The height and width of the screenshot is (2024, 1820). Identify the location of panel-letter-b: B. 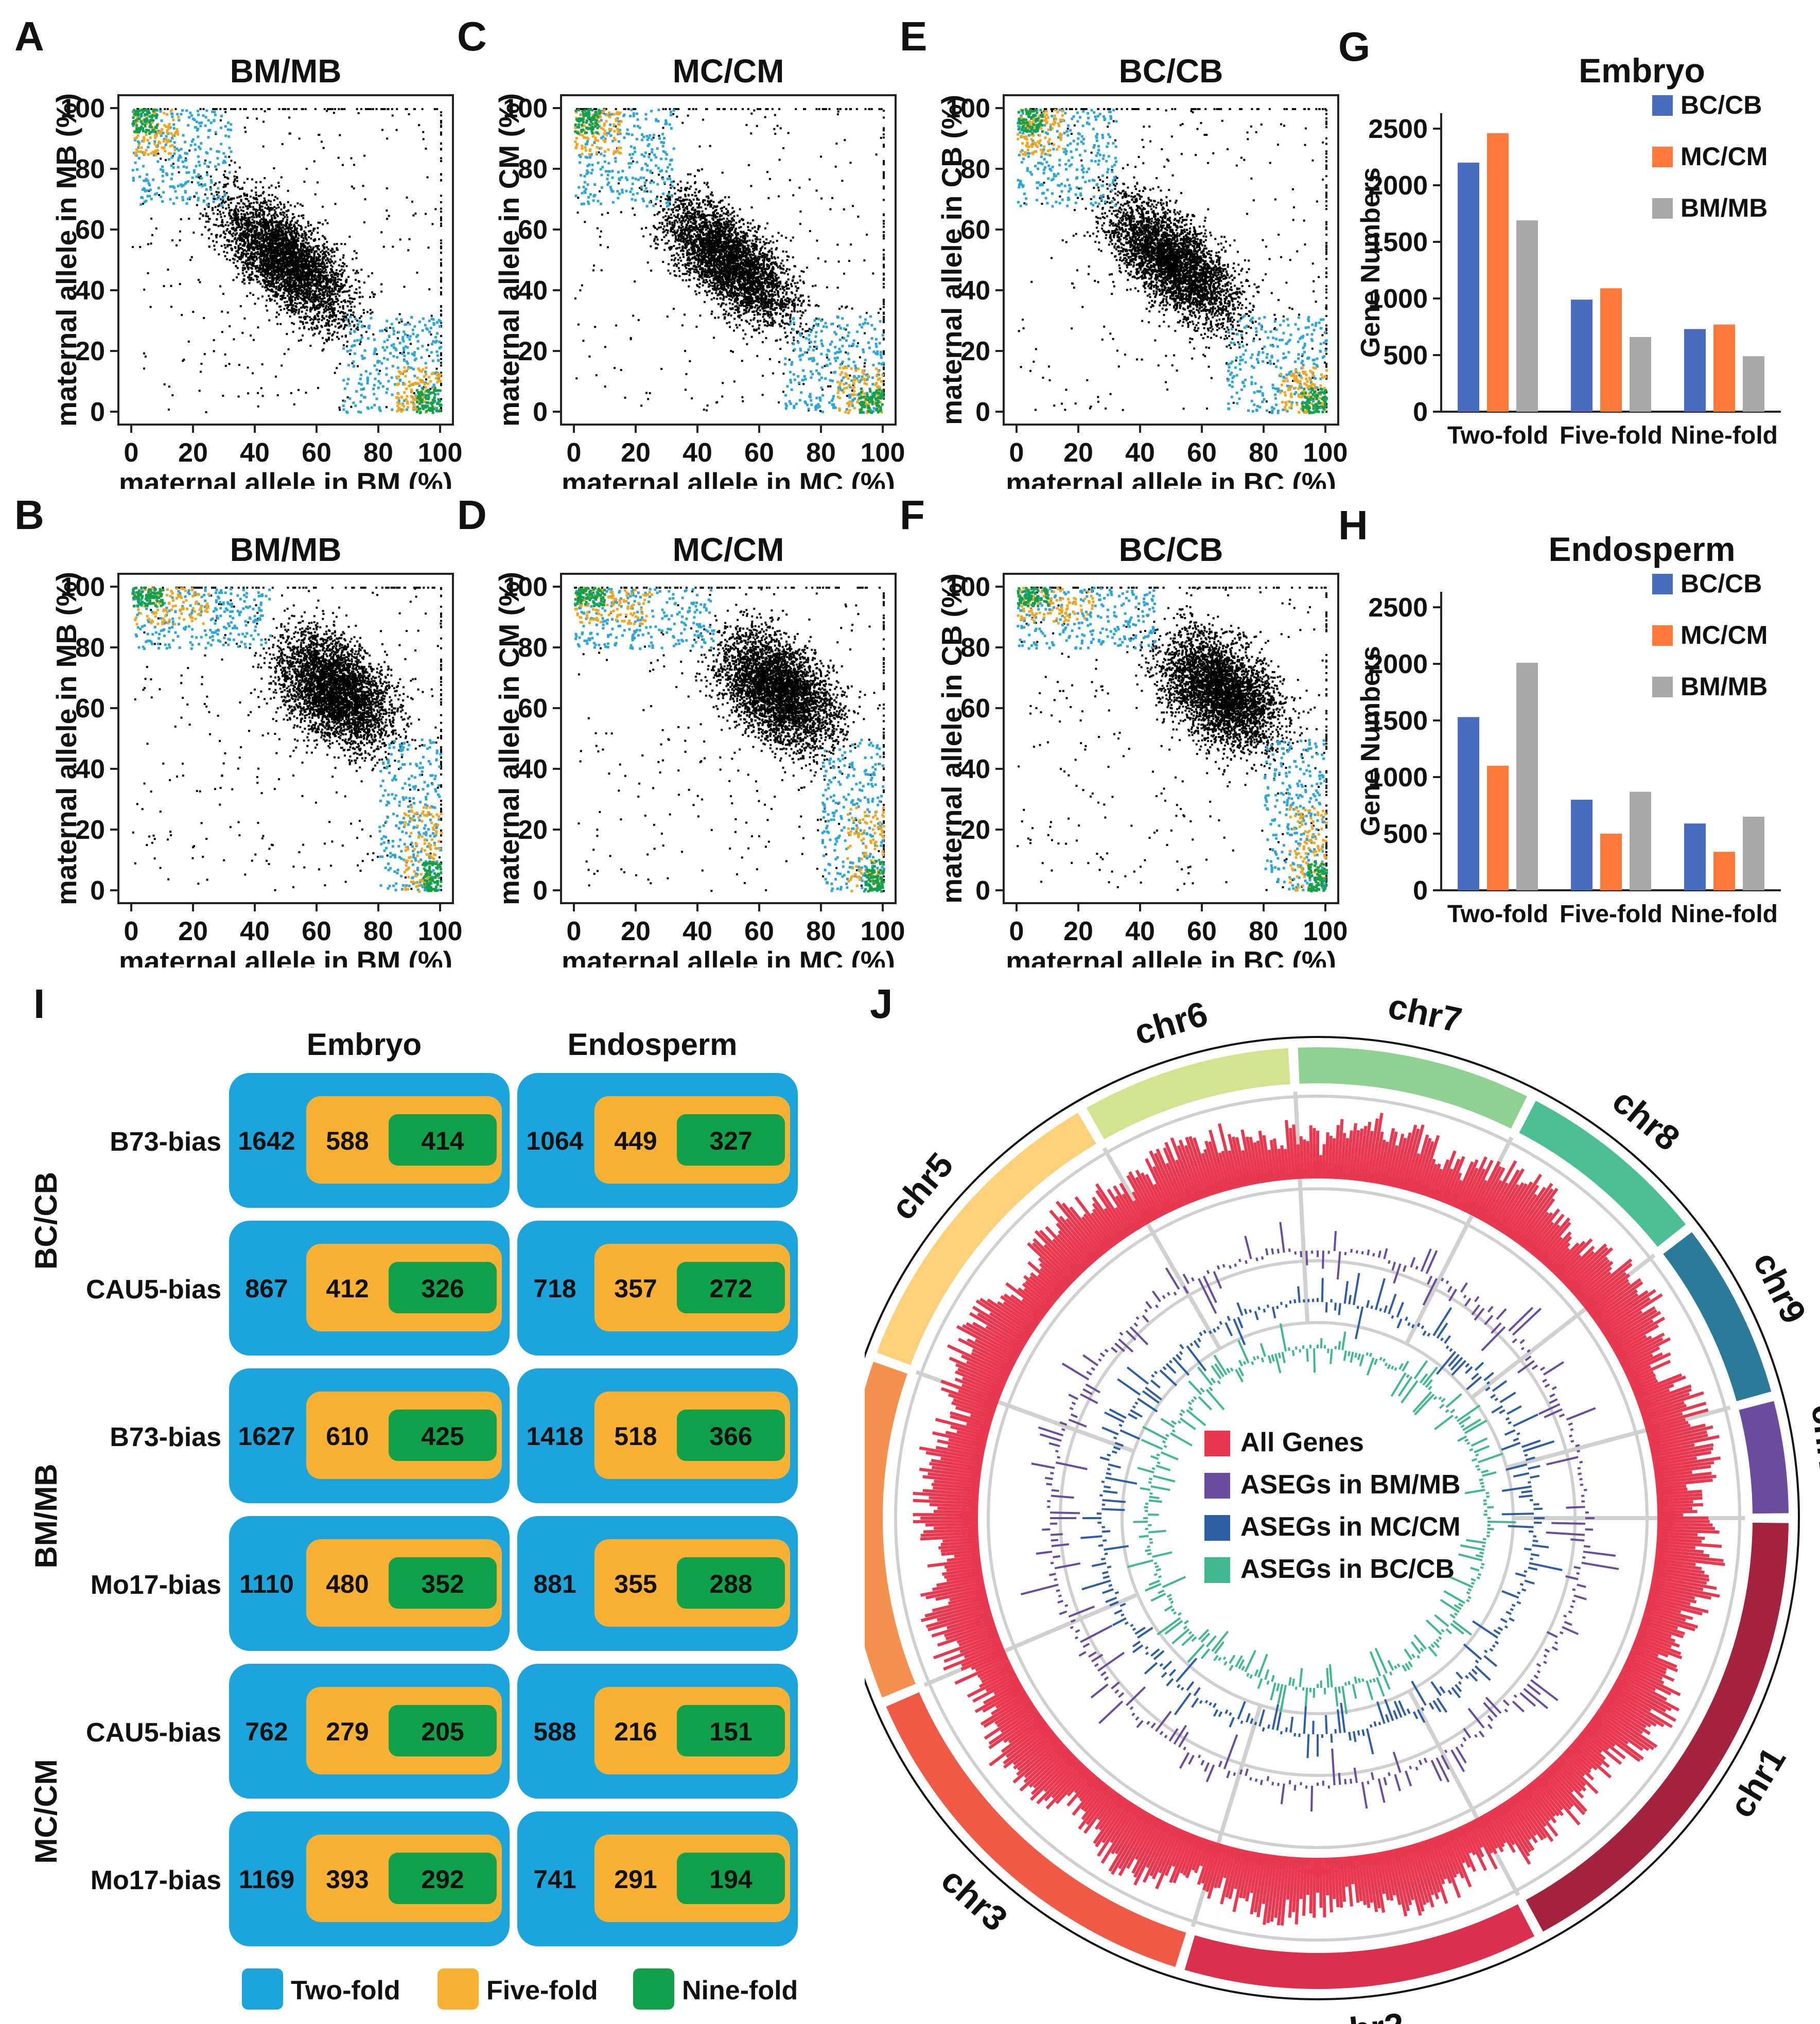
(29, 515).